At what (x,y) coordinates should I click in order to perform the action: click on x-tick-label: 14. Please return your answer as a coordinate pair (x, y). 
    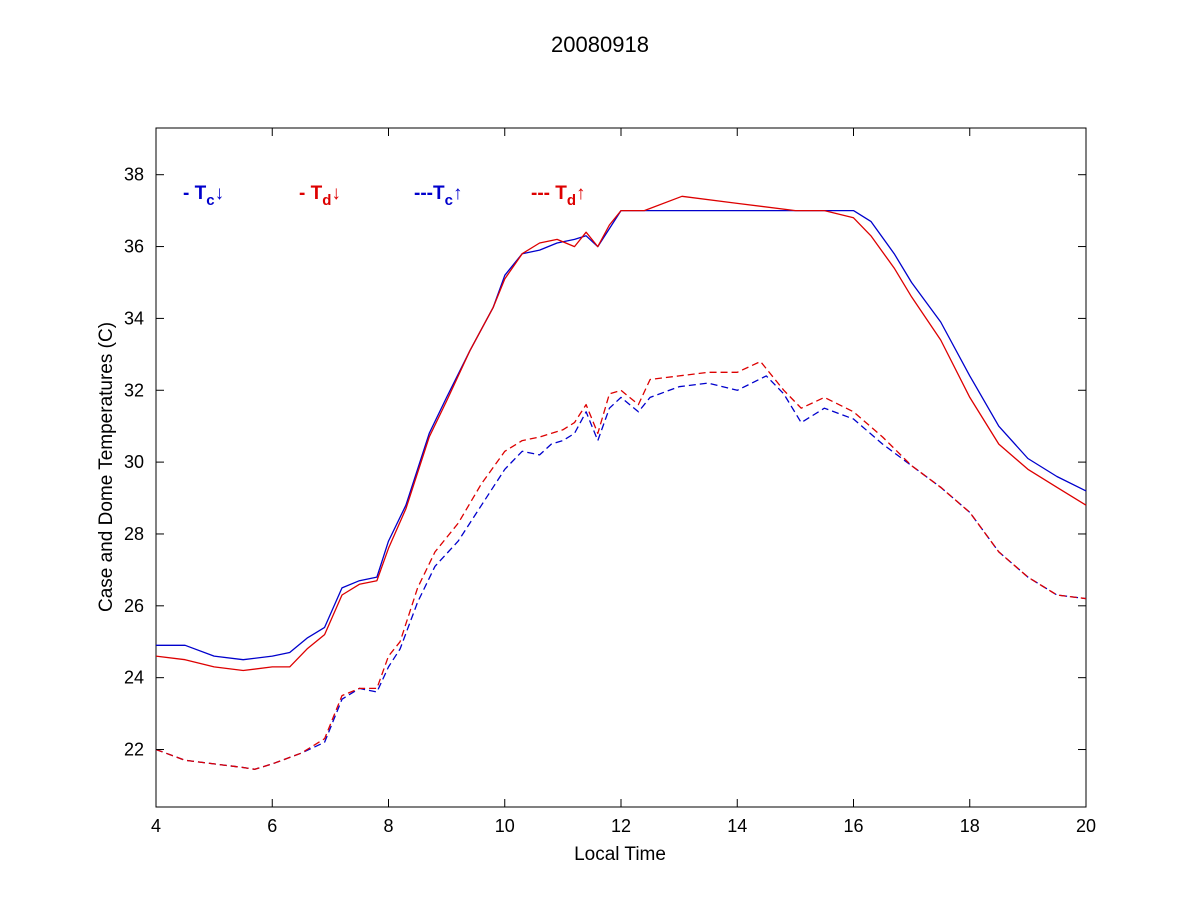
    Looking at the image, I should click on (737, 826).